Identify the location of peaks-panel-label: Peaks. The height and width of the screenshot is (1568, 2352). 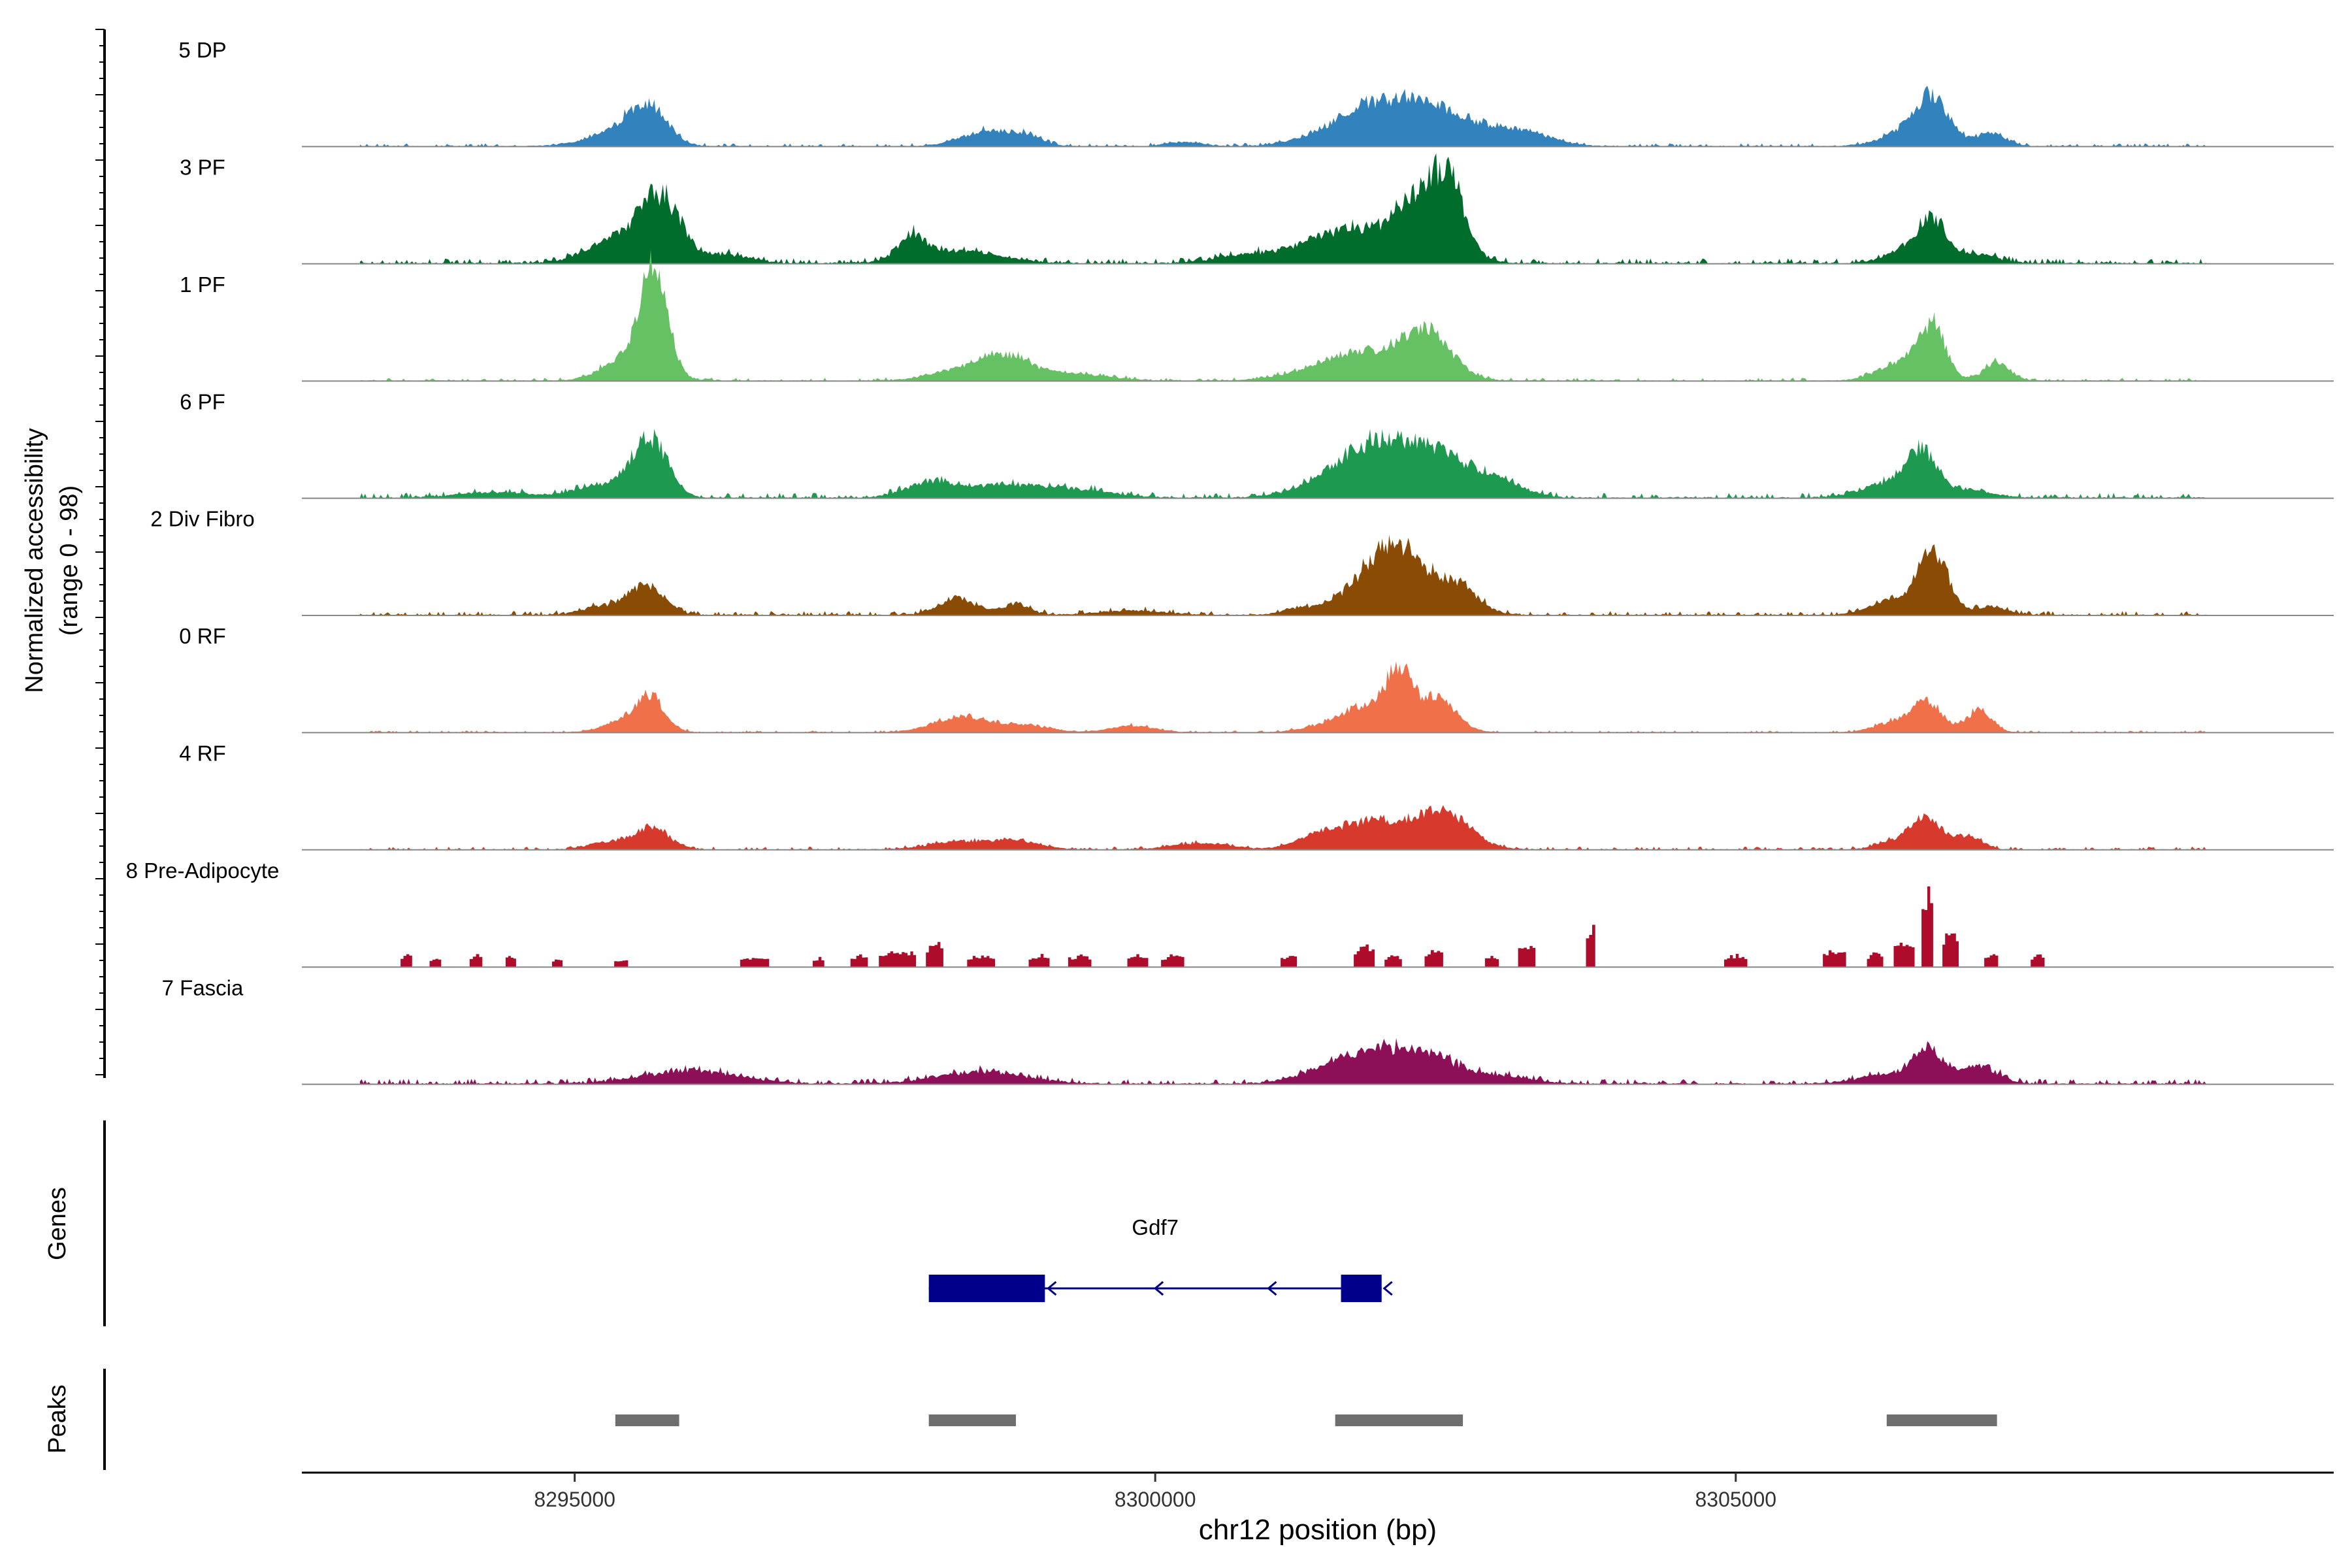
(57, 1419).